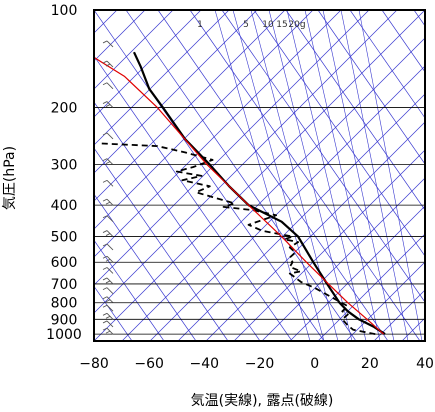 The width and height of the screenshot is (435, 412). I want to click on wind-barbs, so click(108, 187).